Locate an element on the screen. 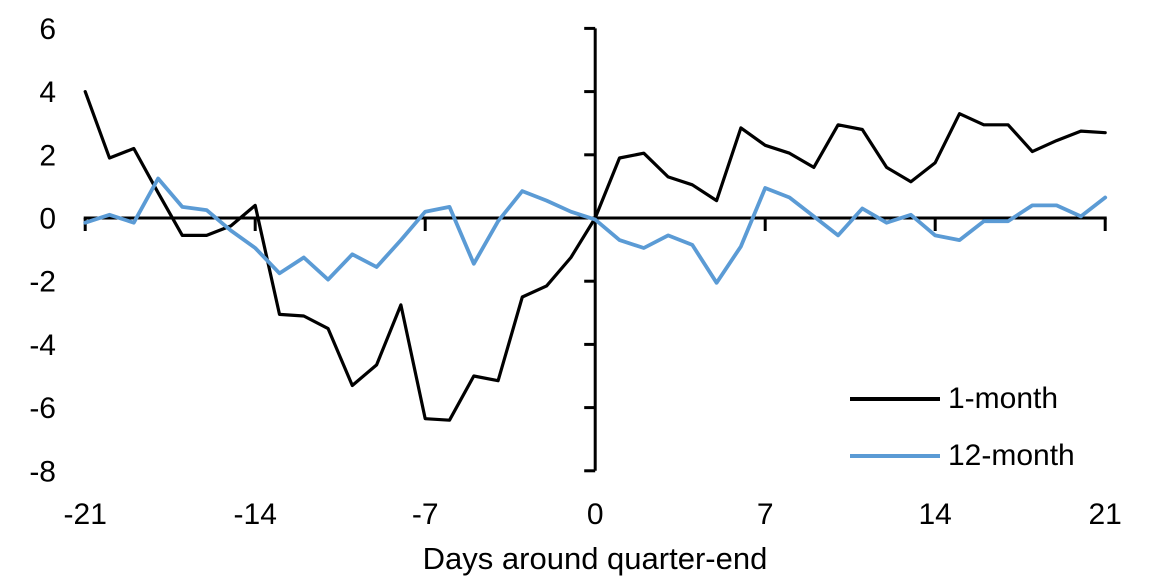  y-tick-label: 0 is located at coordinates (47, 219).